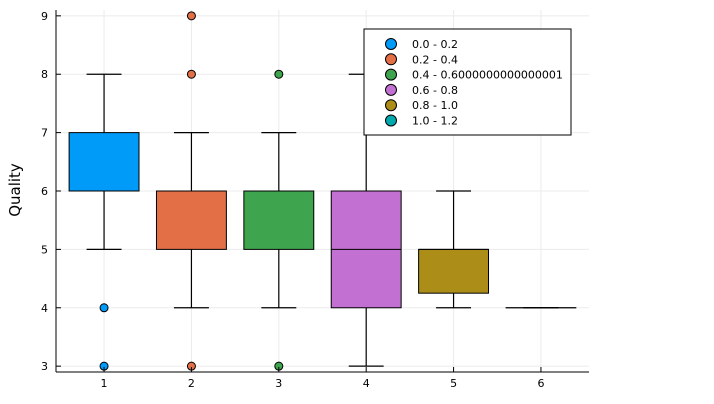 The image size is (714, 404). Describe the element at coordinates (540, 383) in the screenshot. I see `x-tick-label: 6` at that location.